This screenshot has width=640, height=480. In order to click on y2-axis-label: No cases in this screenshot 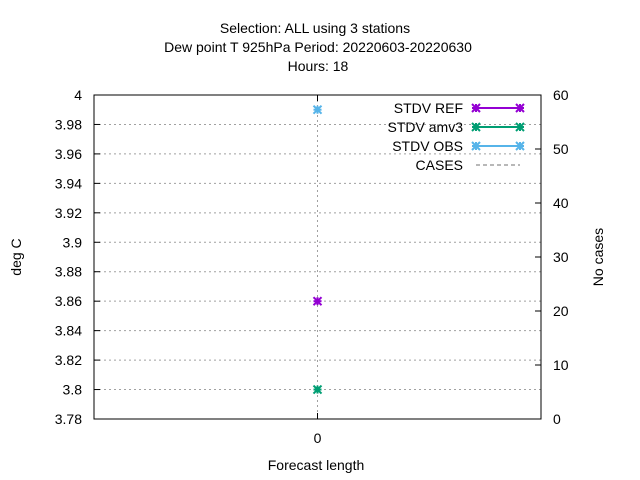, I will do `click(598, 257)`.